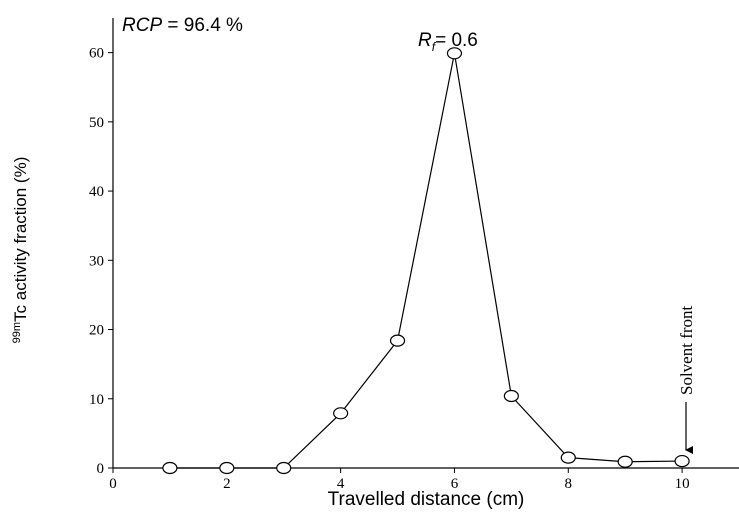  Describe the element at coordinates (569, 484) in the screenshot. I see `x-tick-label: 8` at that location.